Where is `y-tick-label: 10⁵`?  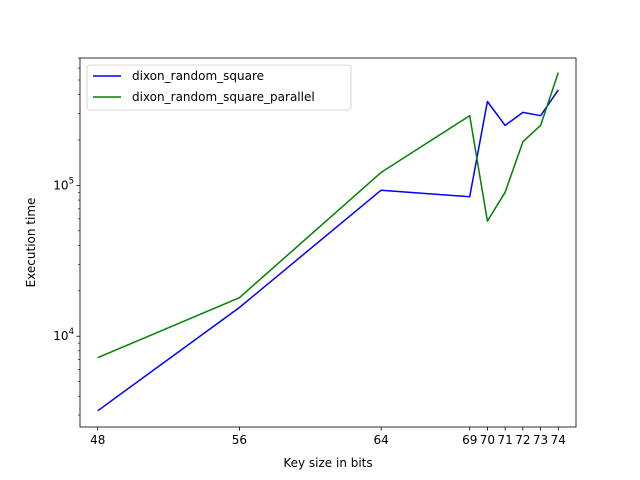
y-tick-label: 10⁵ is located at coordinates (63, 184).